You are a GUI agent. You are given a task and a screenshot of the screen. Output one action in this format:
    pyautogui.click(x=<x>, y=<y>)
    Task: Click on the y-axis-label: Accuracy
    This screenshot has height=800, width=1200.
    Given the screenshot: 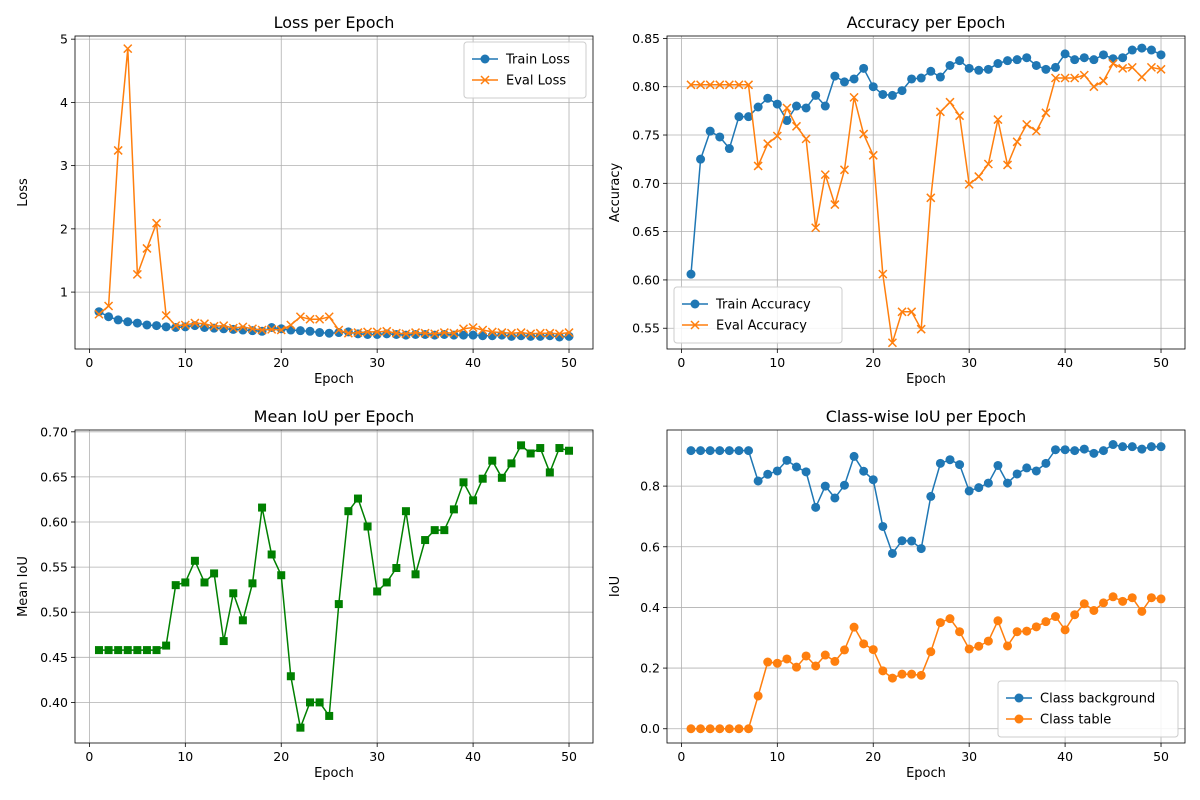 What is the action you would take?
    pyautogui.click(x=615, y=193)
    